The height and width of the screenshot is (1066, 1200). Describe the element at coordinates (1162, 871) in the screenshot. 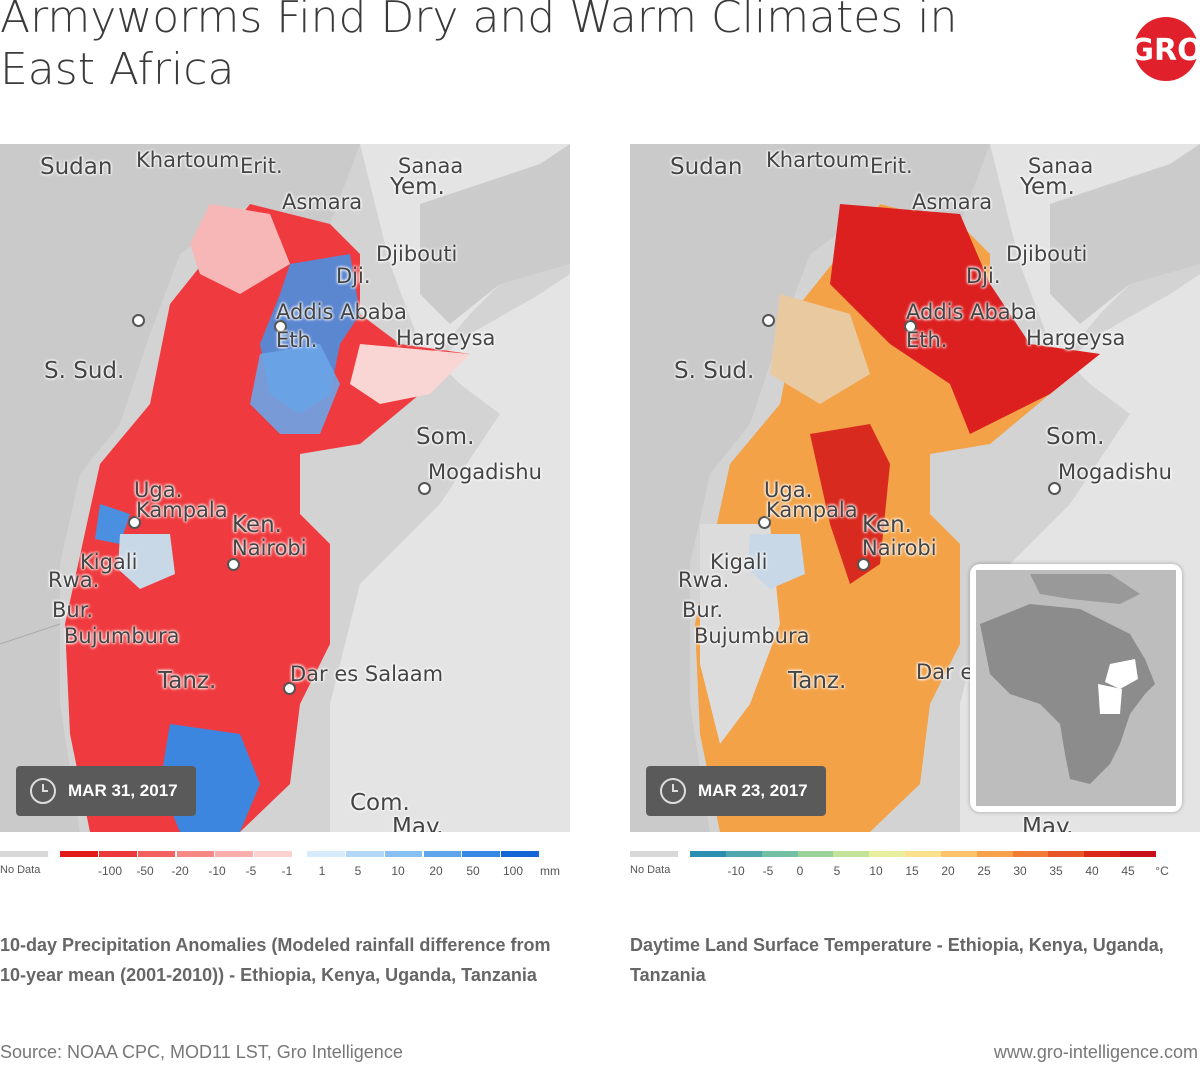

I see `legend-label: °C` at that location.